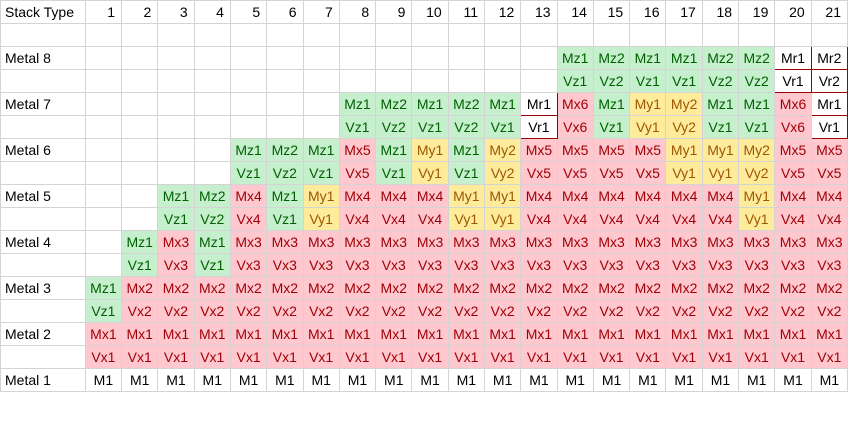  I want to click on grid-cell: Mz2, so click(611, 58).